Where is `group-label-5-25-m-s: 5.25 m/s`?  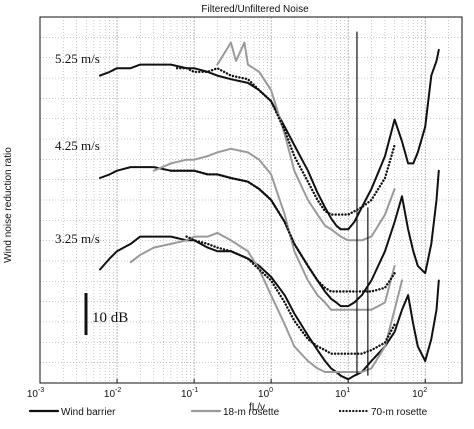
group-label-5-25-m-s: 5.25 m/s is located at coordinates (77, 58).